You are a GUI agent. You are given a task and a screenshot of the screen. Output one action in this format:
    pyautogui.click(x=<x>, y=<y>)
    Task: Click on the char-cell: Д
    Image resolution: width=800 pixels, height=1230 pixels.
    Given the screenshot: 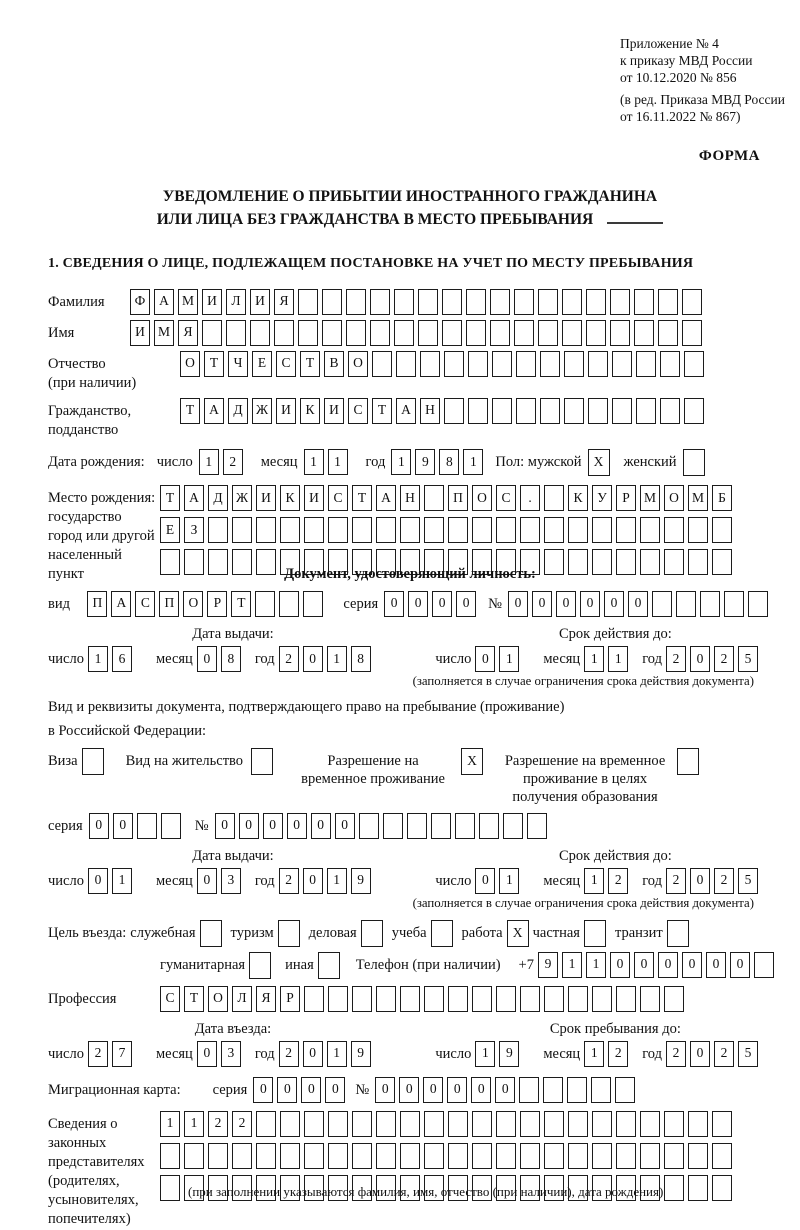 What is the action you would take?
    pyautogui.click(x=238, y=410)
    